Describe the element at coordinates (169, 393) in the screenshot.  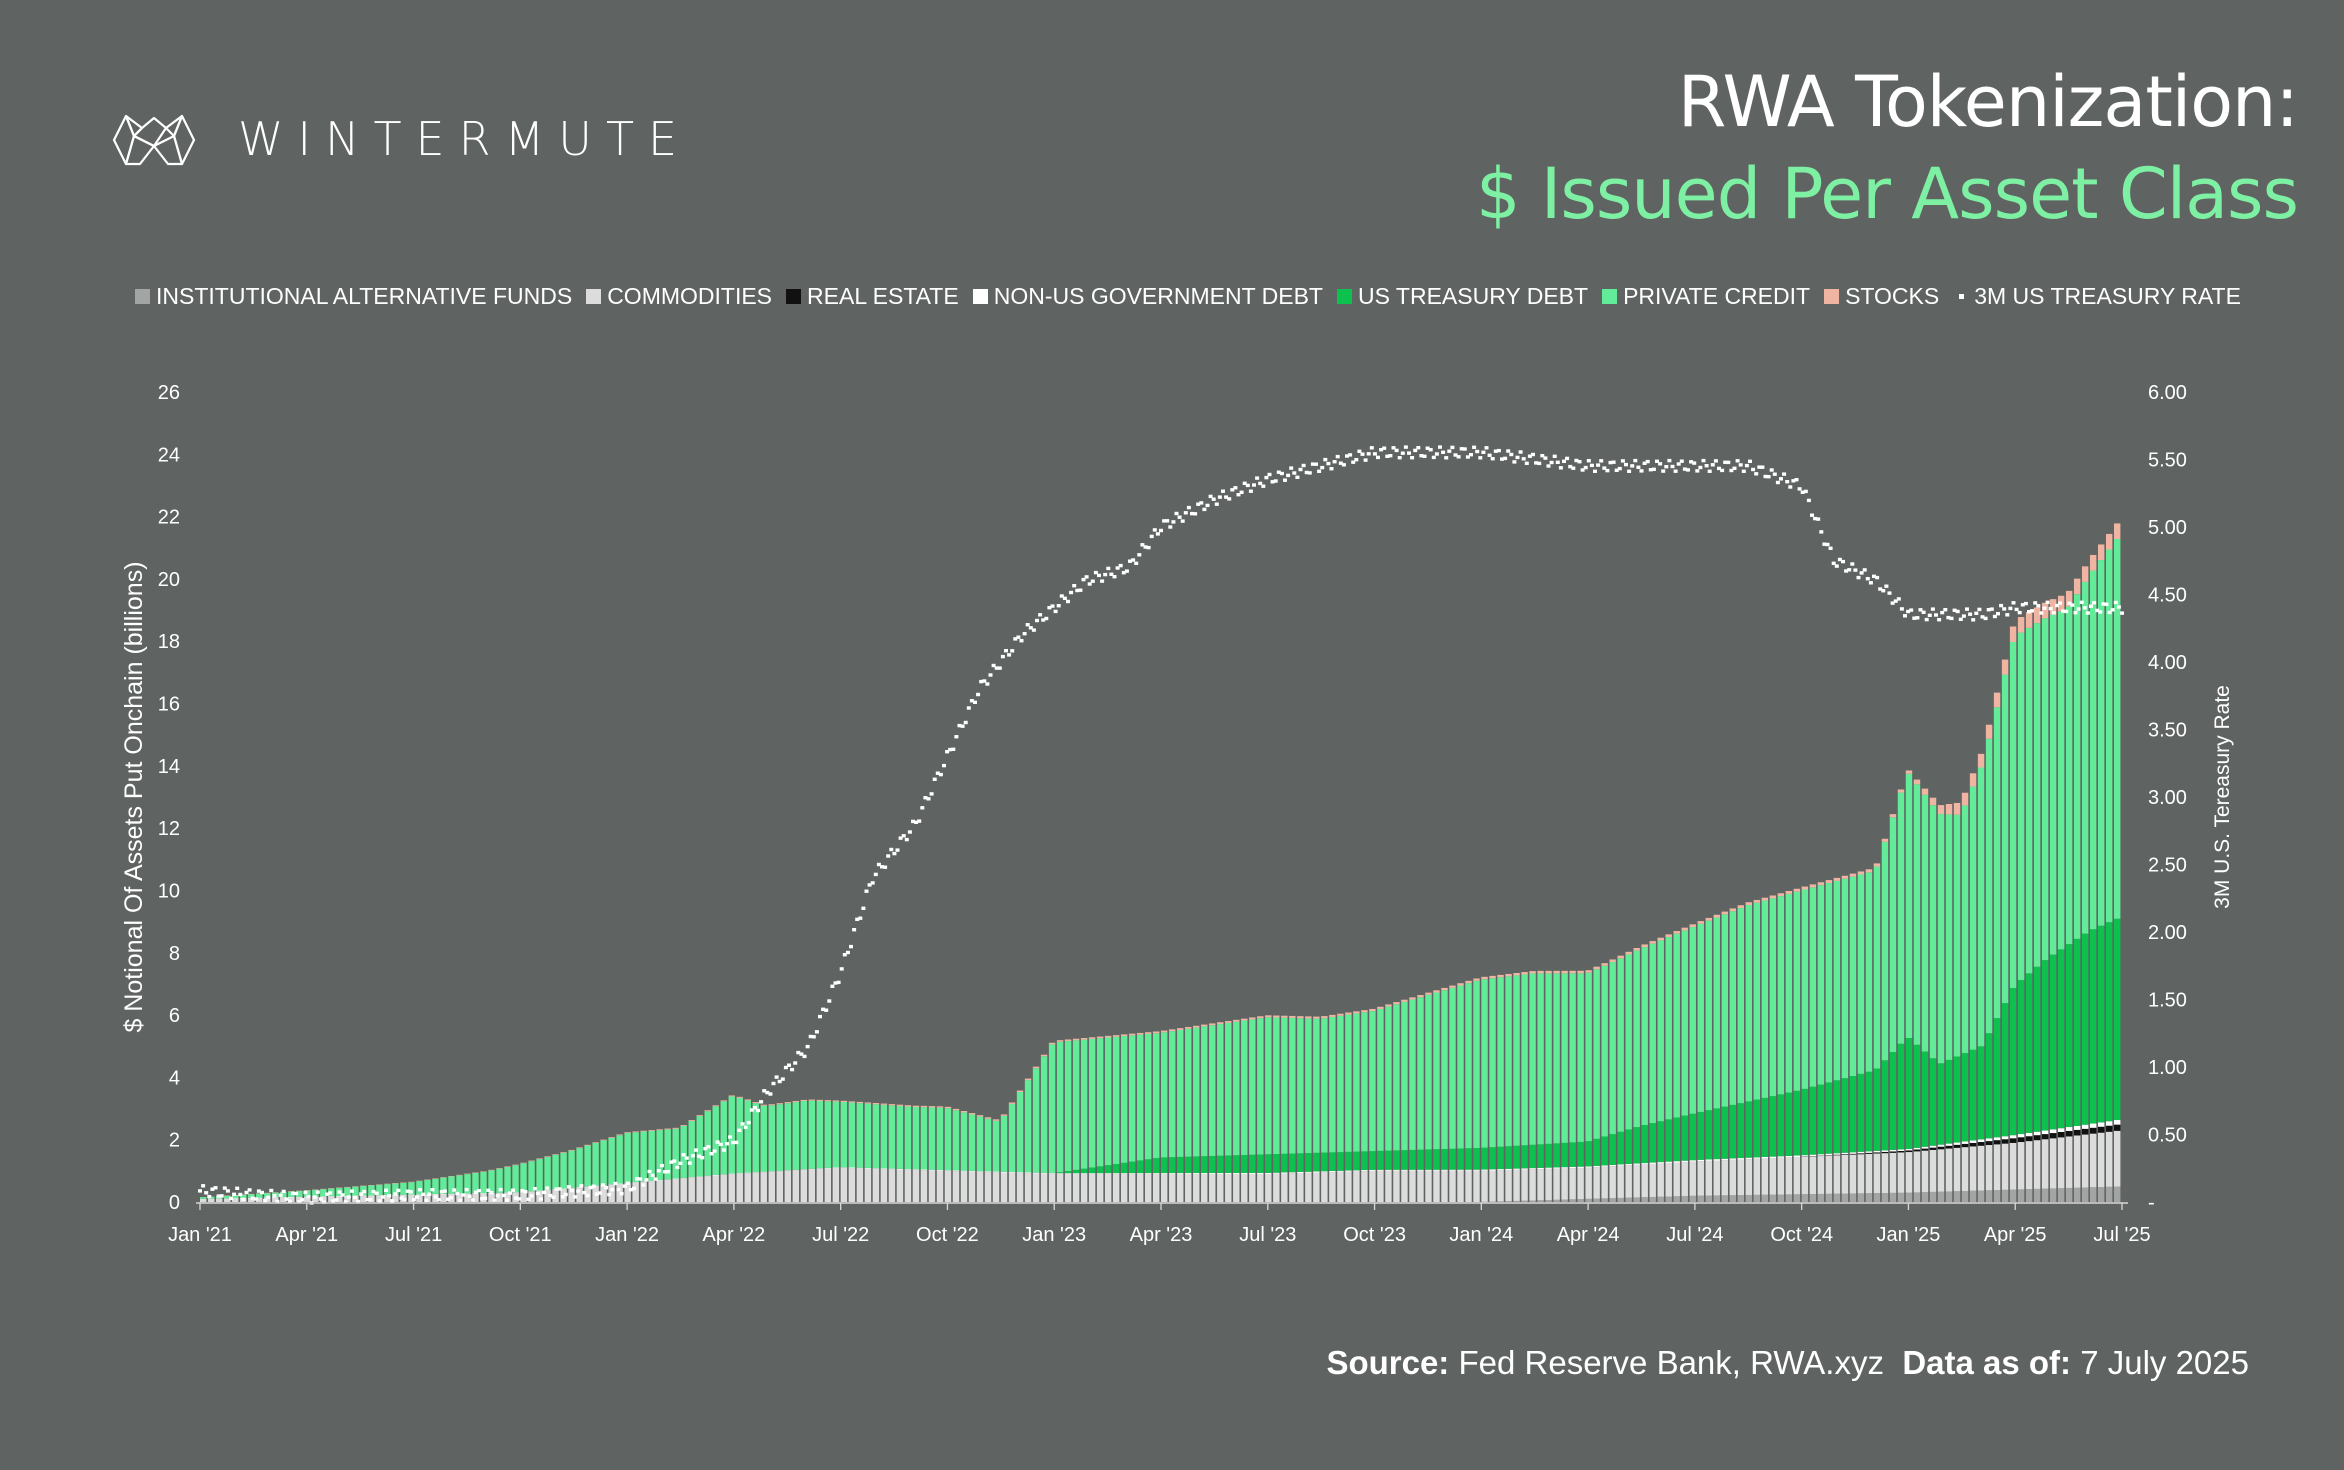
I see `y-tick-label: 26` at that location.